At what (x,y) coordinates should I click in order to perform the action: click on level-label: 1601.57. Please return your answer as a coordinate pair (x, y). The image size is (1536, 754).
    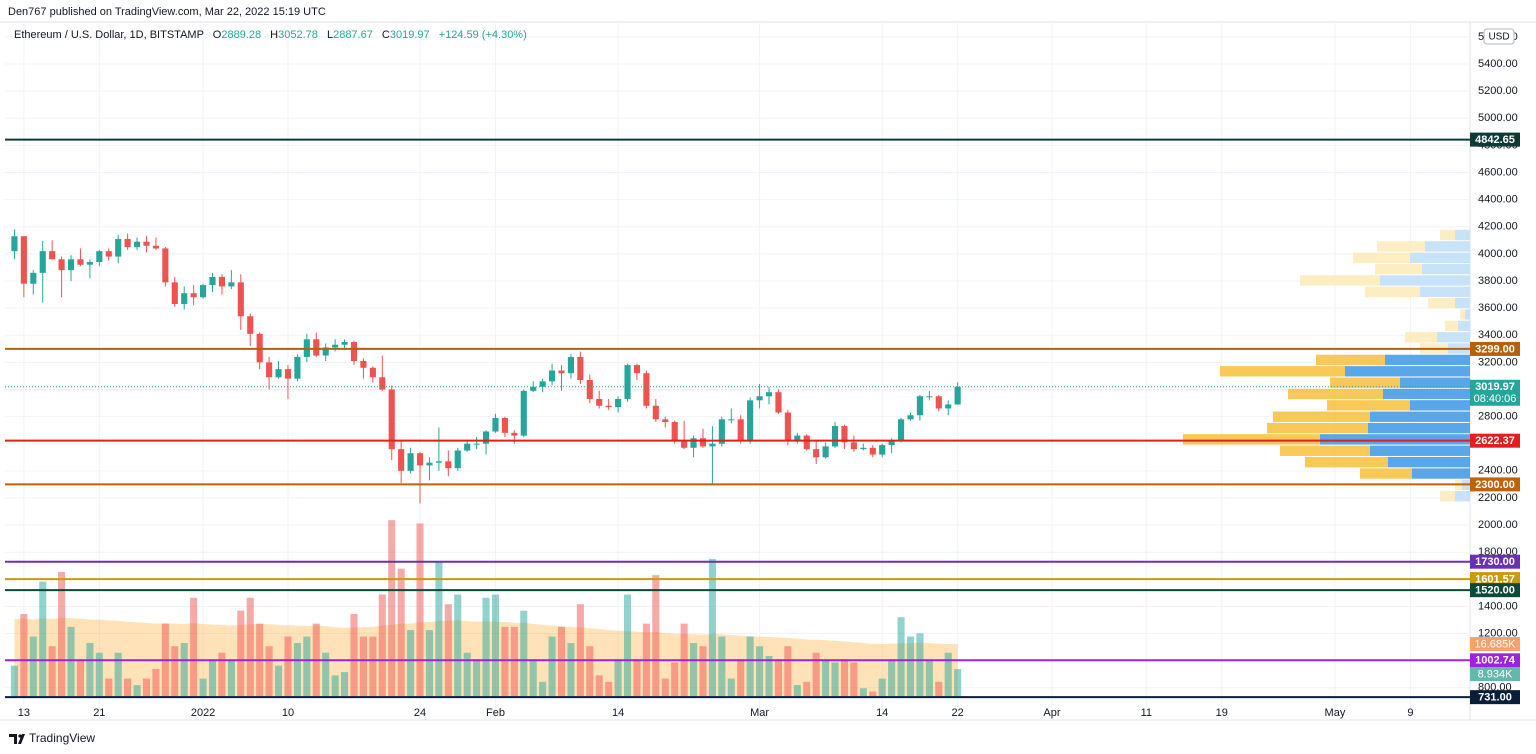
    Looking at the image, I should click on (1495, 580).